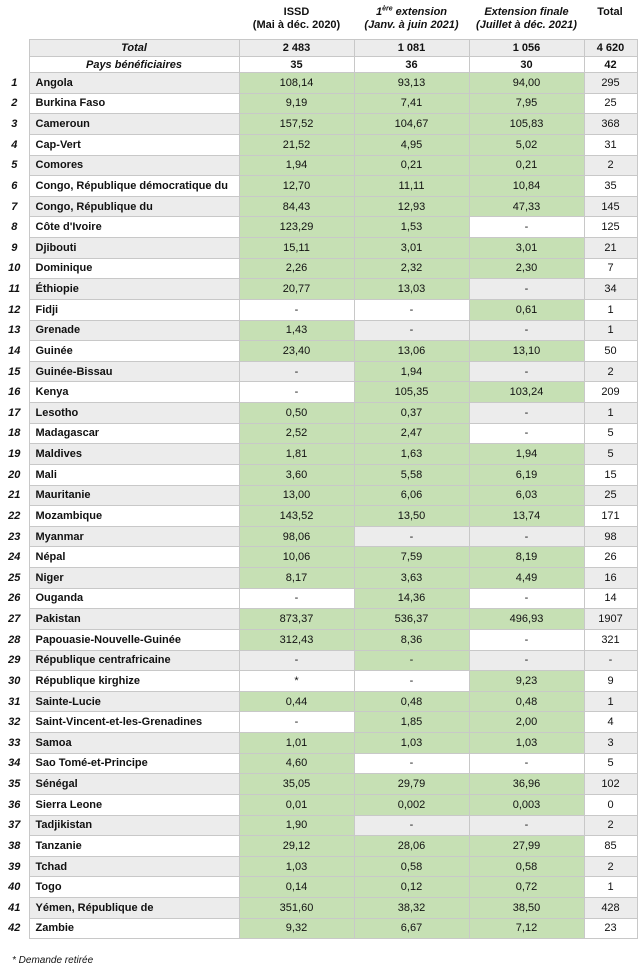 The height and width of the screenshot is (978, 644). Describe the element at coordinates (134, 144) in the screenshot. I see `country-name: Cap-Vert` at that location.